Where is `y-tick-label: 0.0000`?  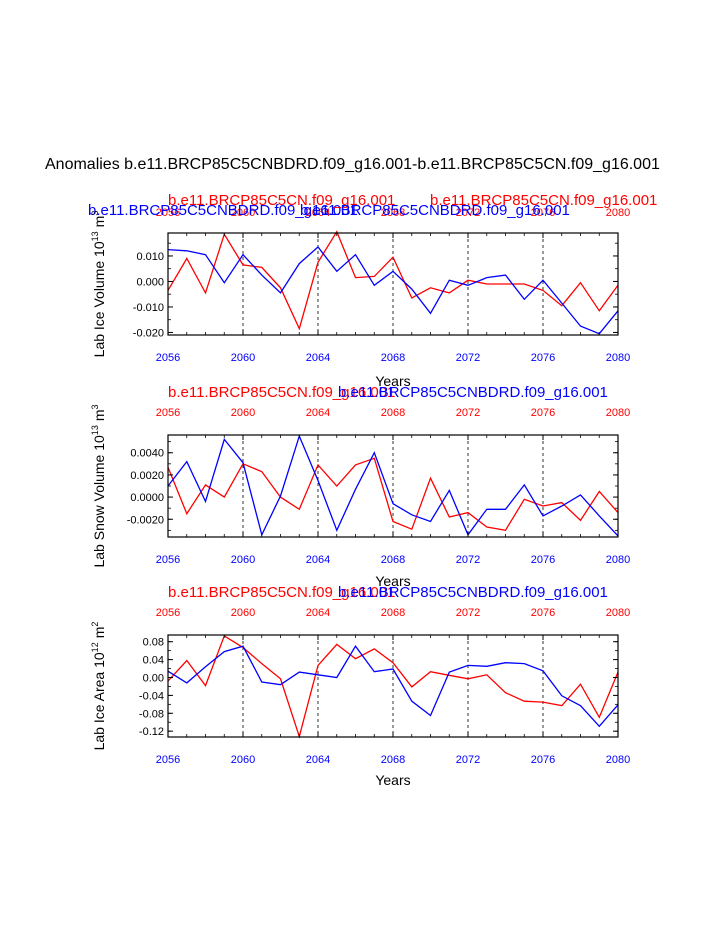 y-tick-label: 0.0000 is located at coordinates (147, 498).